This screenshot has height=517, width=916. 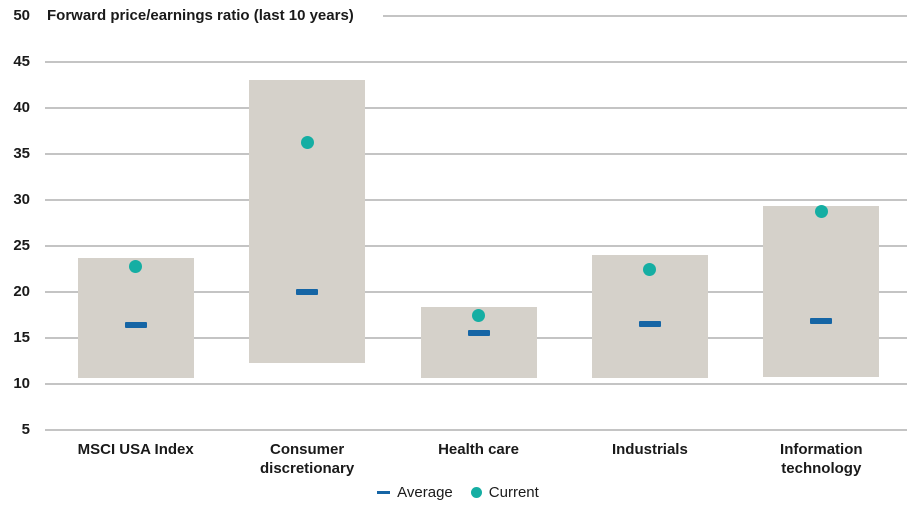 What do you see at coordinates (135, 449) in the screenshot?
I see `x-axis-category-label: MSCI USA Index` at bounding box center [135, 449].